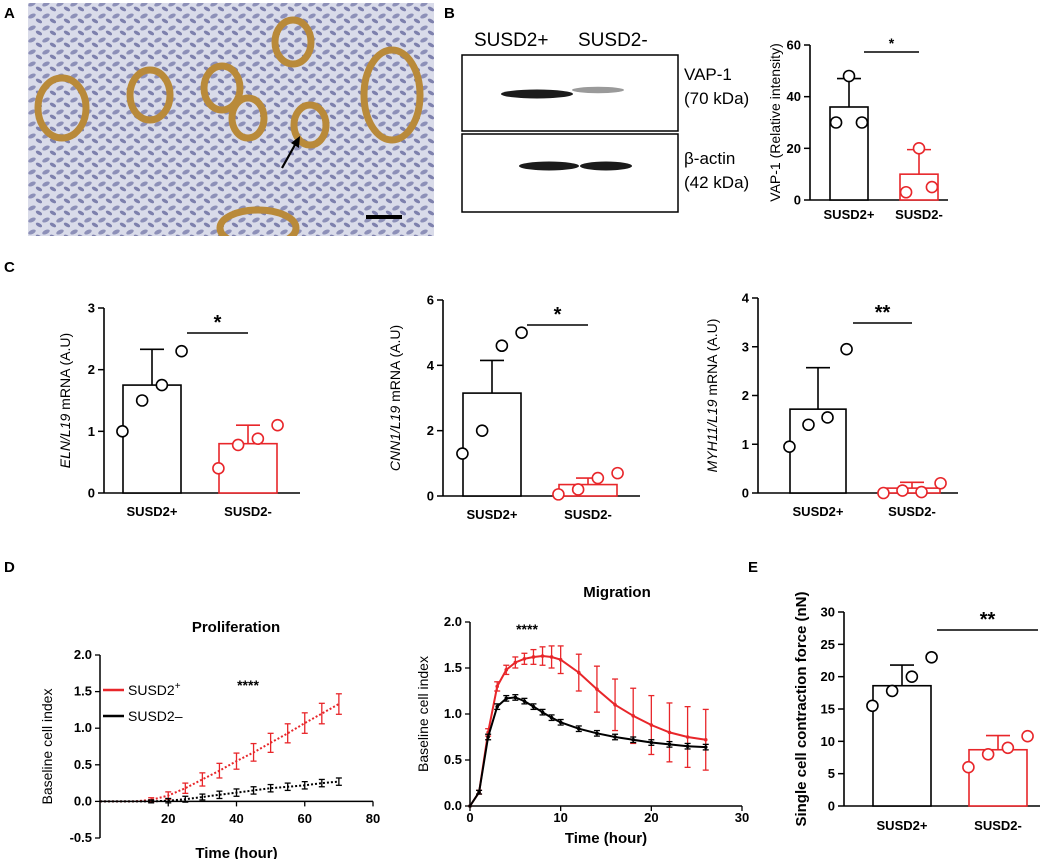  I want to click on y-tick-label: 15, so click(828, 709).